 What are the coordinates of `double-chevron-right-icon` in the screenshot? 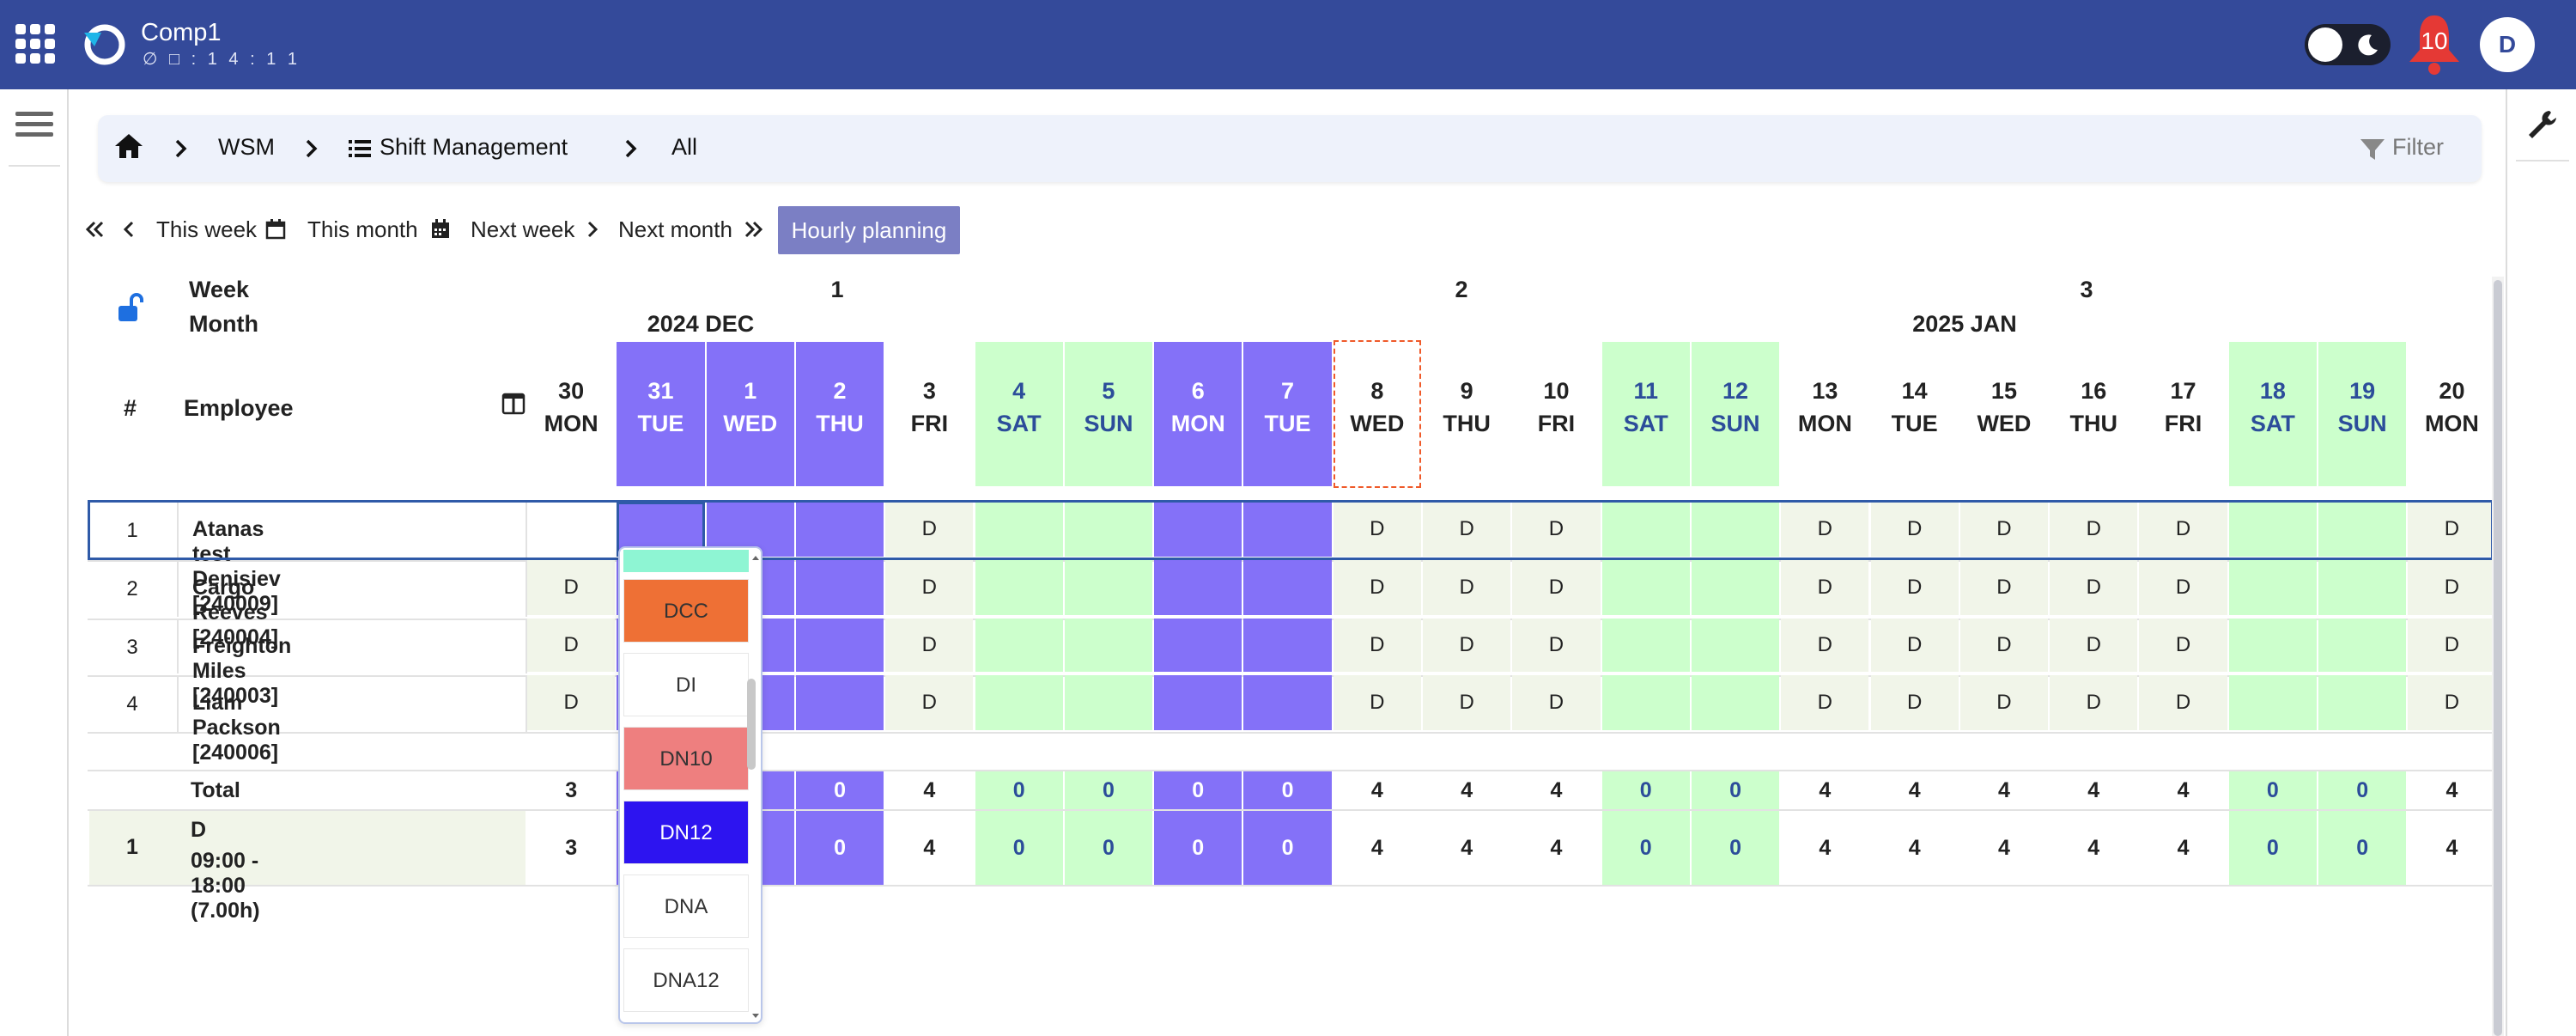 It's located at (753, 229).